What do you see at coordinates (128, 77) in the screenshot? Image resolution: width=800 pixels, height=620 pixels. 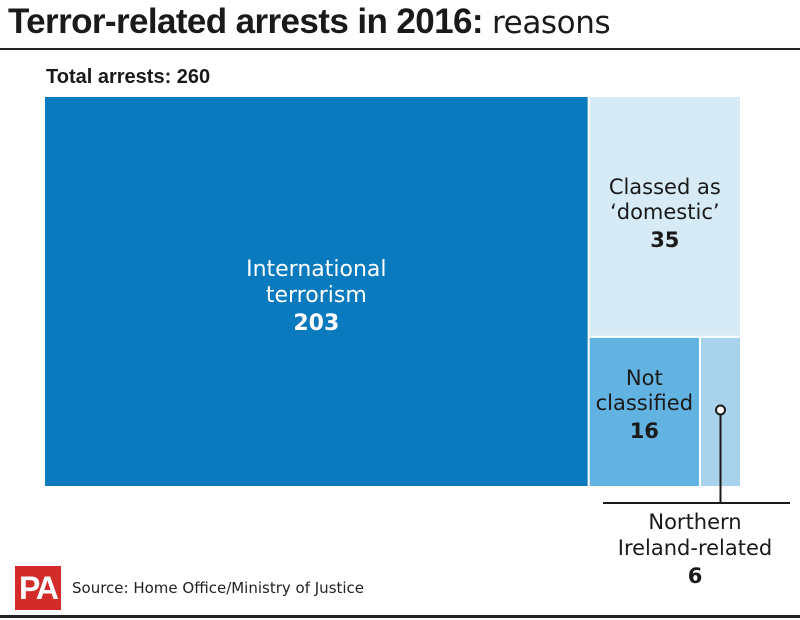 I see `total-arrests-label: Total arrests: 260` at bounding box center [128, 77].